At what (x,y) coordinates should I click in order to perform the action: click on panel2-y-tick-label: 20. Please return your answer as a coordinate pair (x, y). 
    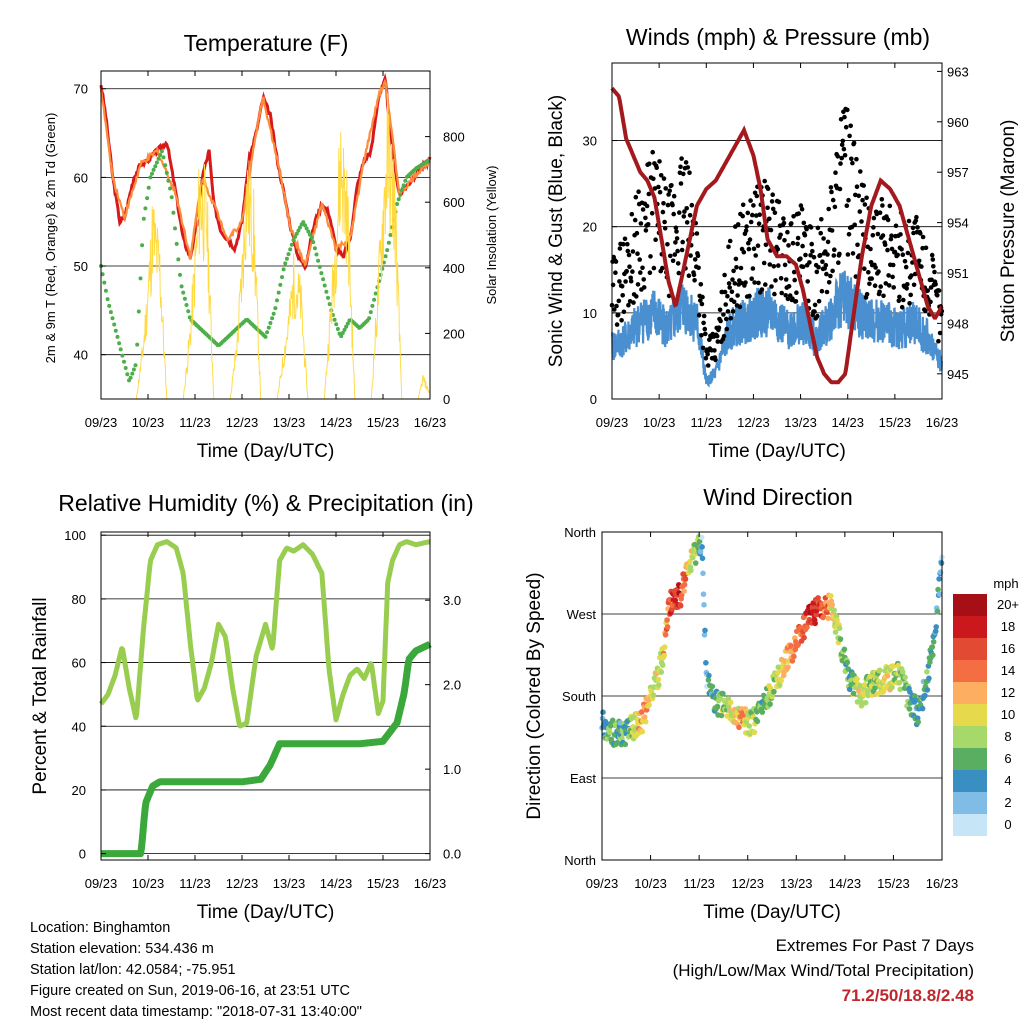
    Looking at the image, I should click on (590, 227).